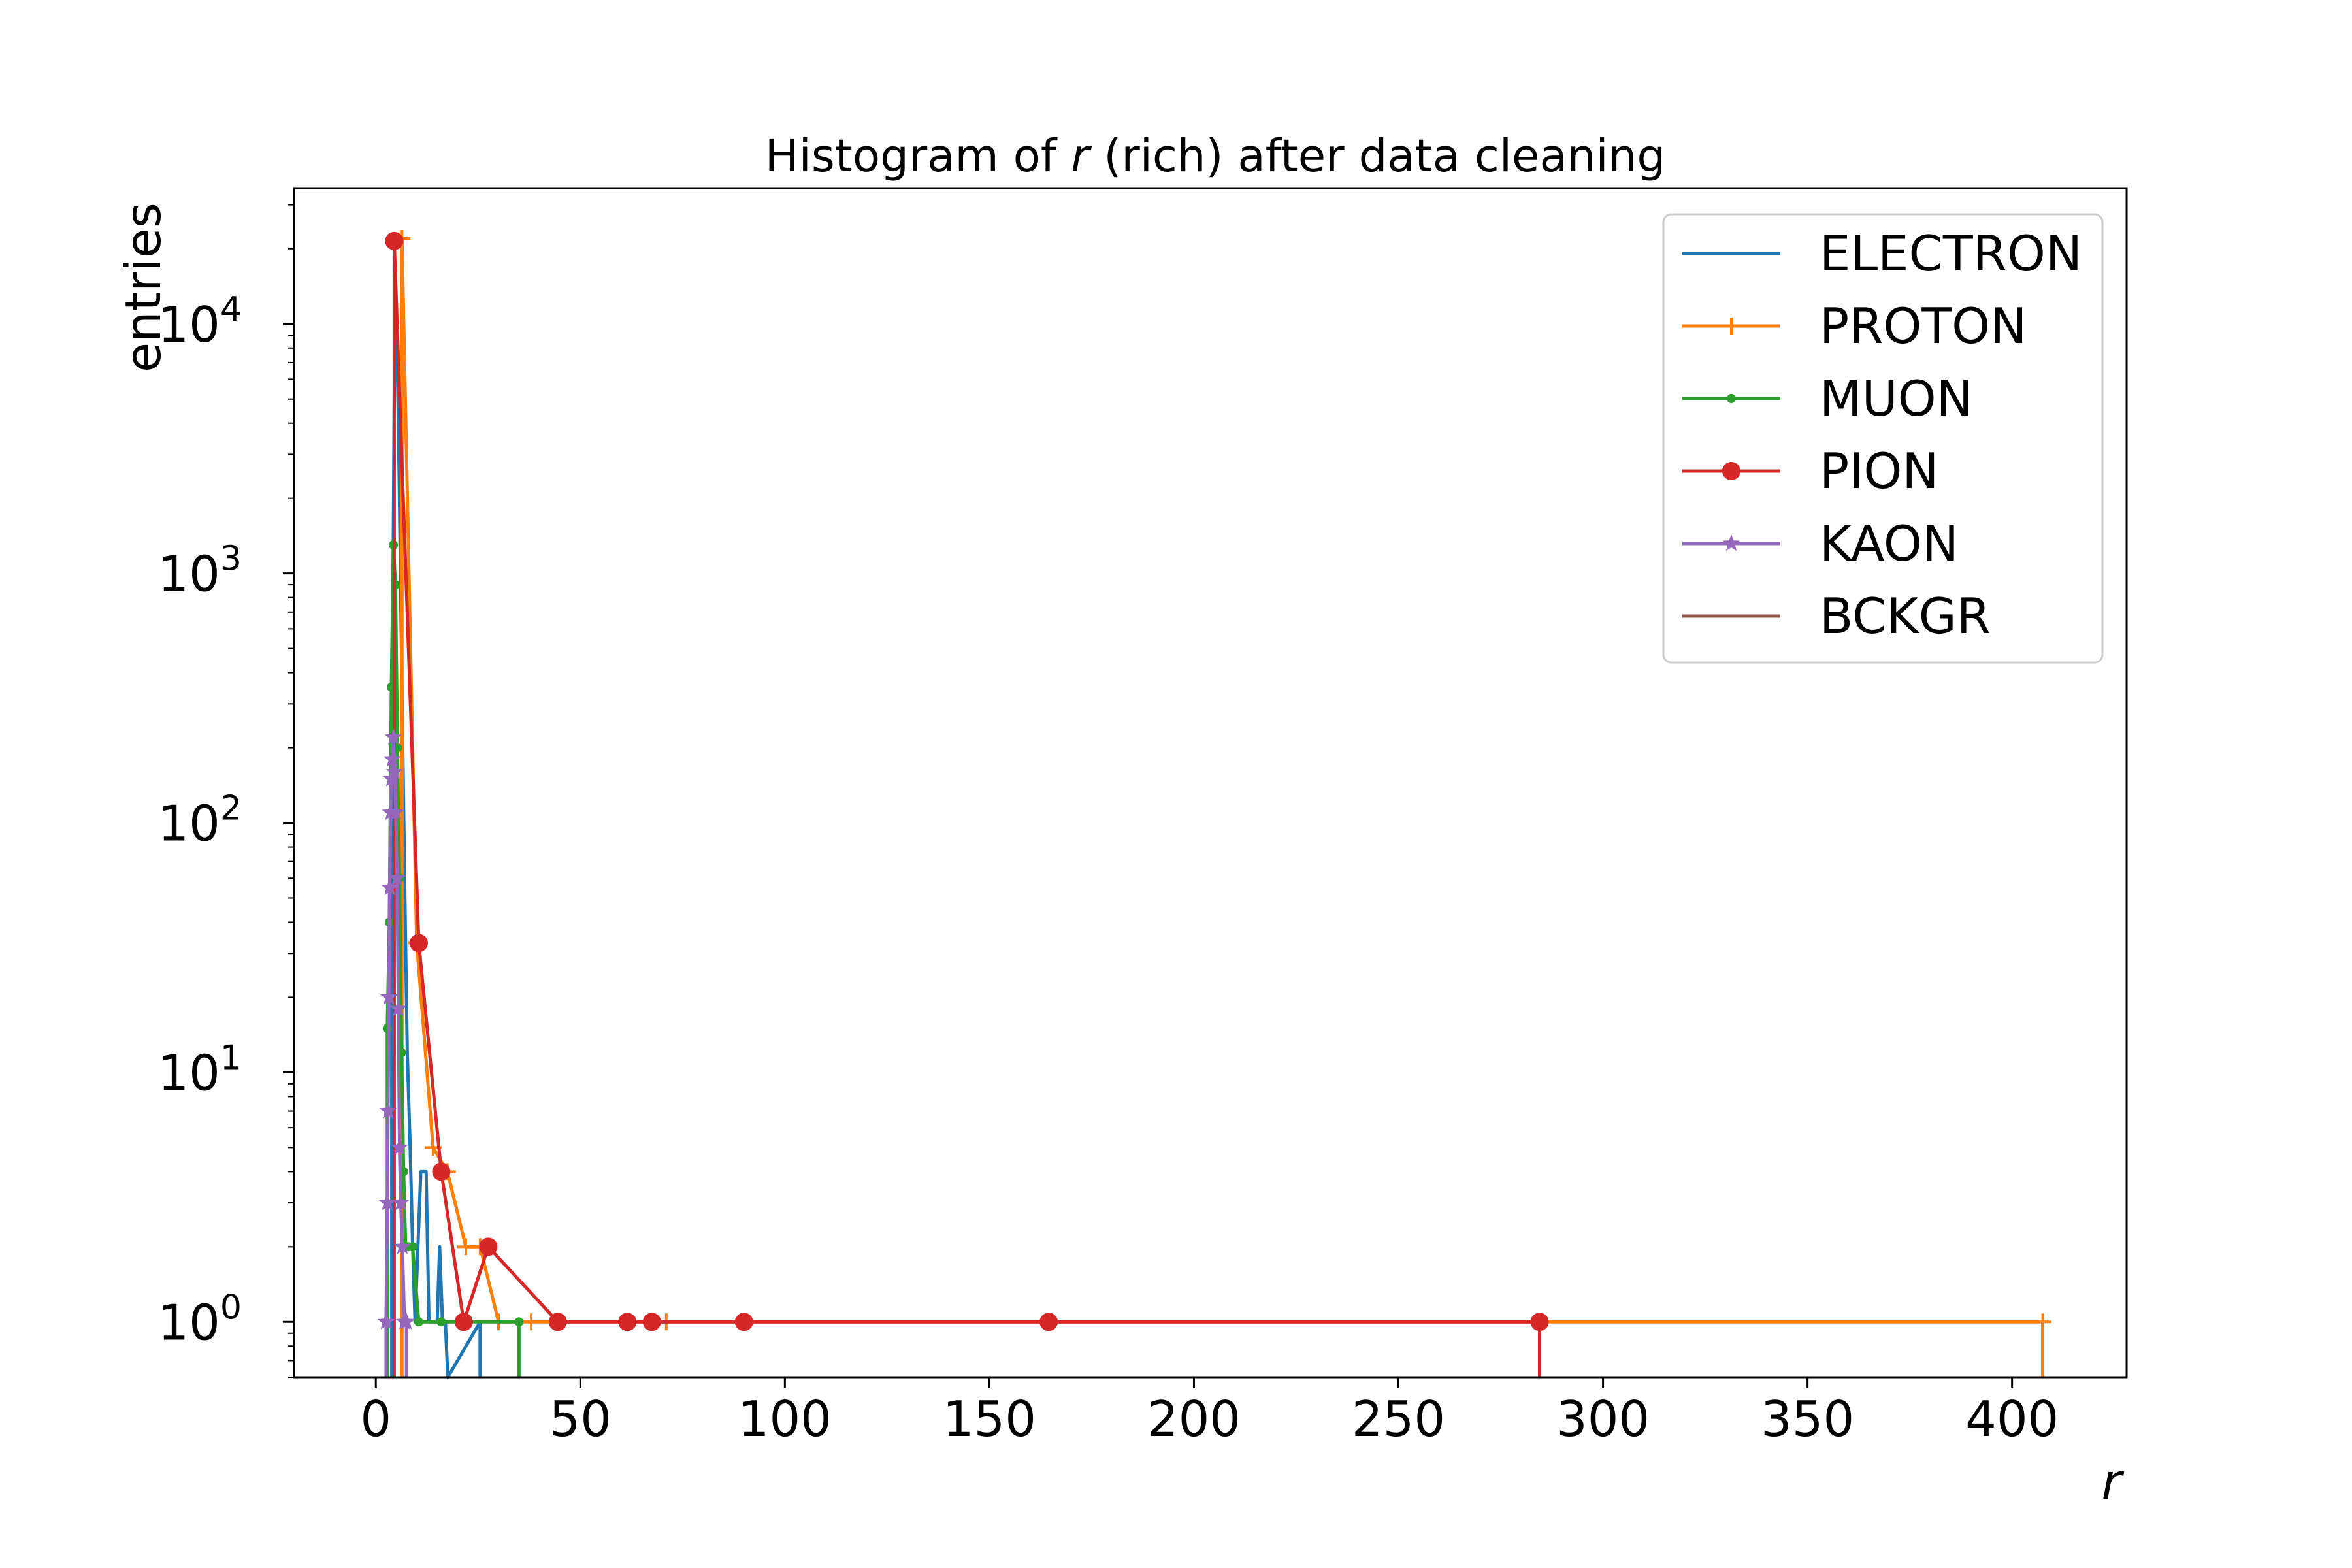  Describe the element at coordinates (580, 1419) in the screenshot. I see `x-tick-label: 50` at that location.